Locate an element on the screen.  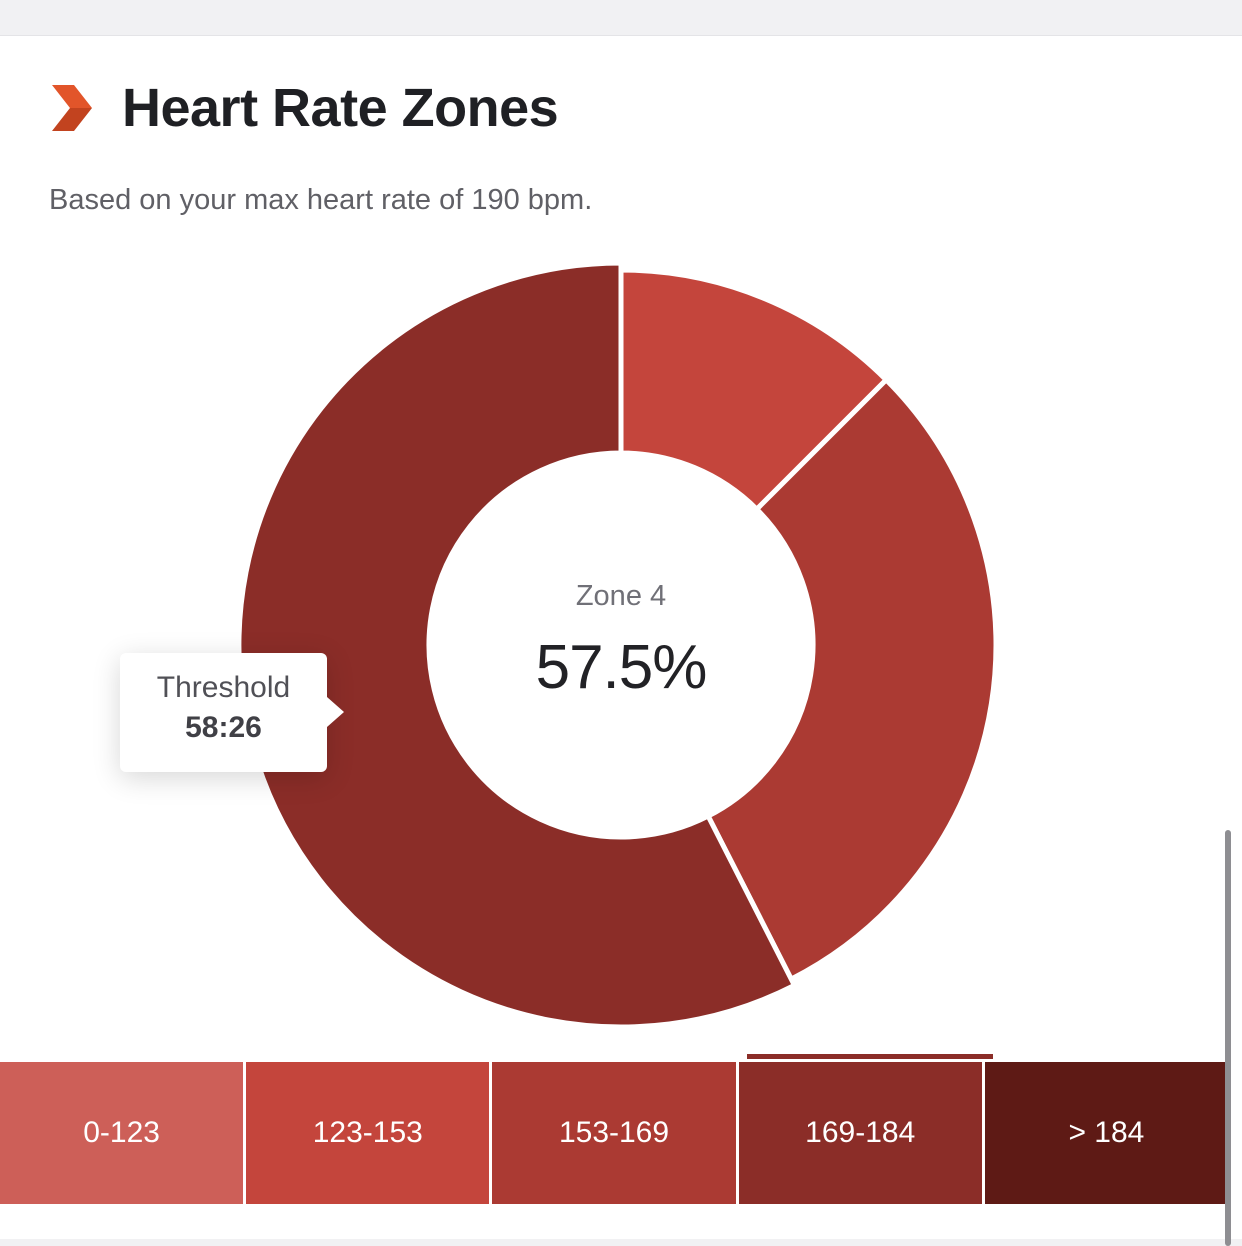
section-header: Heart Rate Zones is located at coordinates (305, 108).